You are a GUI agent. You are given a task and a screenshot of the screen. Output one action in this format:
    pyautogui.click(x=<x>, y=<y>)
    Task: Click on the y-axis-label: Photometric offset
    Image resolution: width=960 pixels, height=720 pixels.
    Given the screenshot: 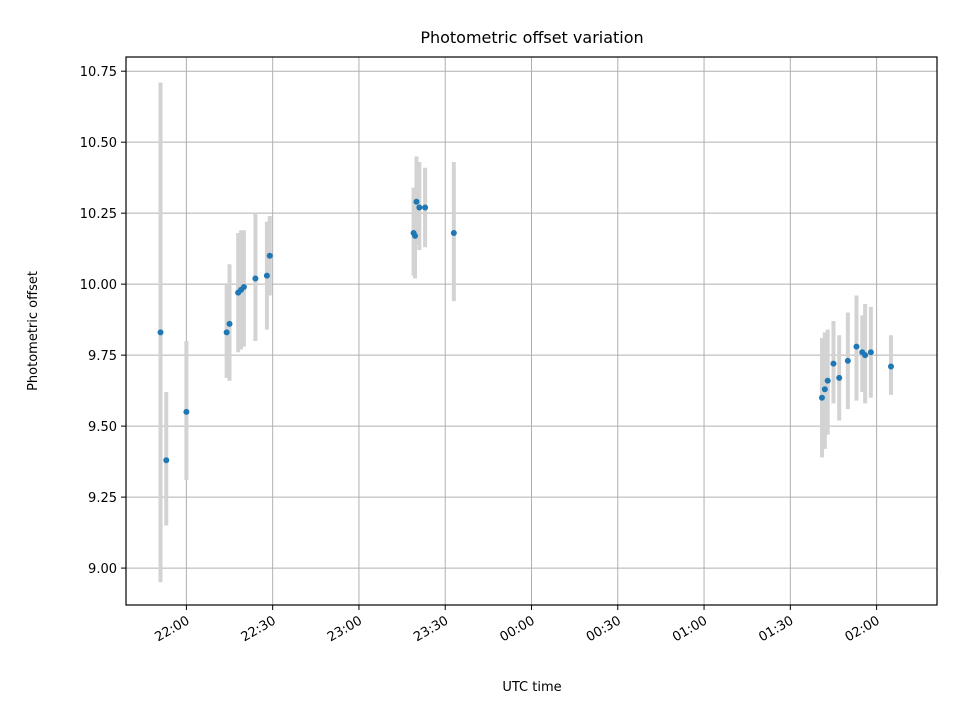 What is the action you would take?
    pyautogui.click(x=33, y=331)
    